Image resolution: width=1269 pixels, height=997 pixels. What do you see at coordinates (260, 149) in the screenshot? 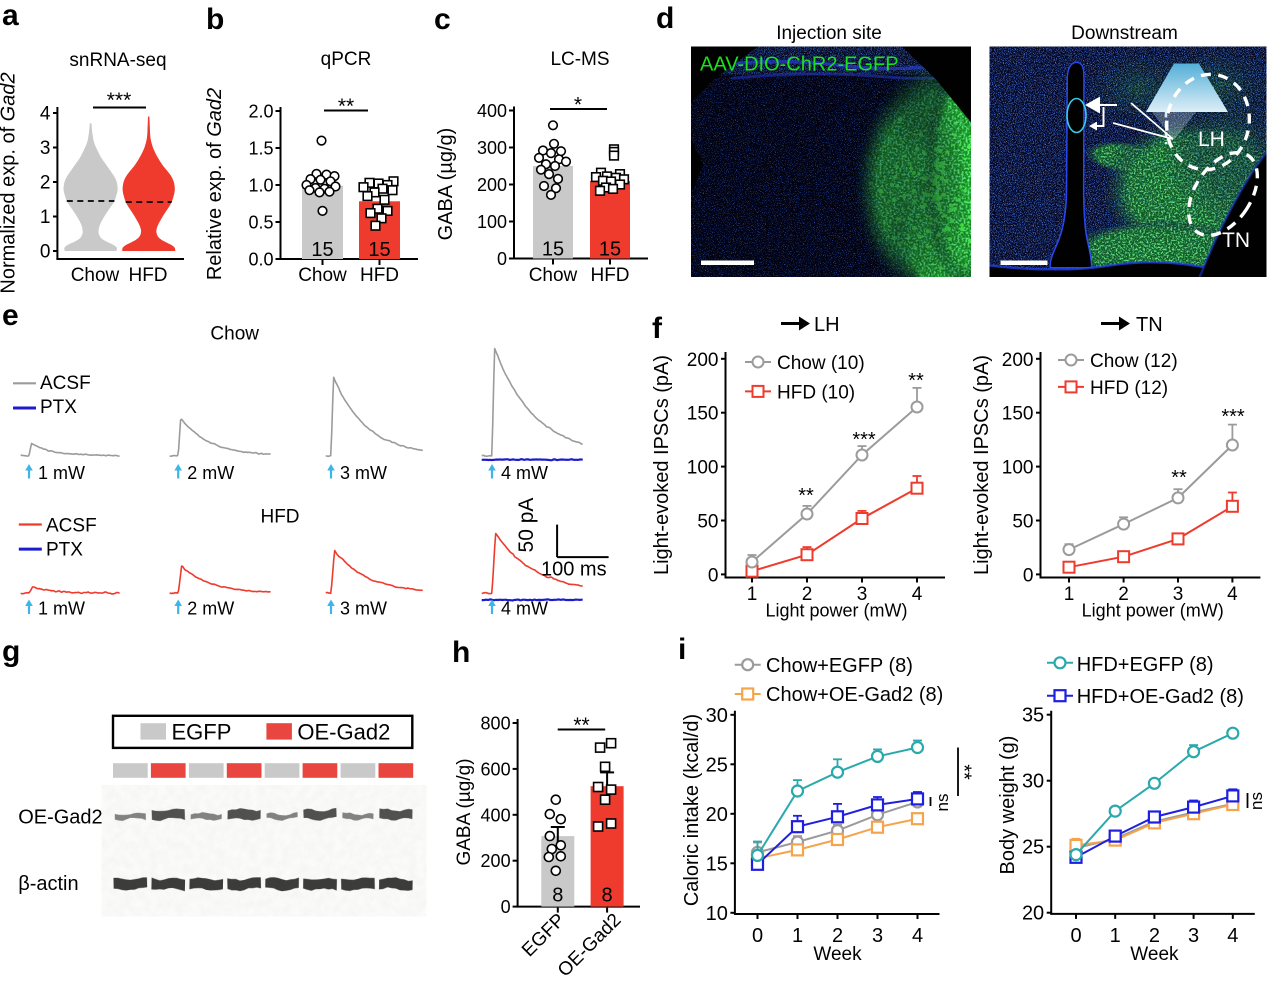
I see `svg-text: 1.5` at bounding box center [260, 149].